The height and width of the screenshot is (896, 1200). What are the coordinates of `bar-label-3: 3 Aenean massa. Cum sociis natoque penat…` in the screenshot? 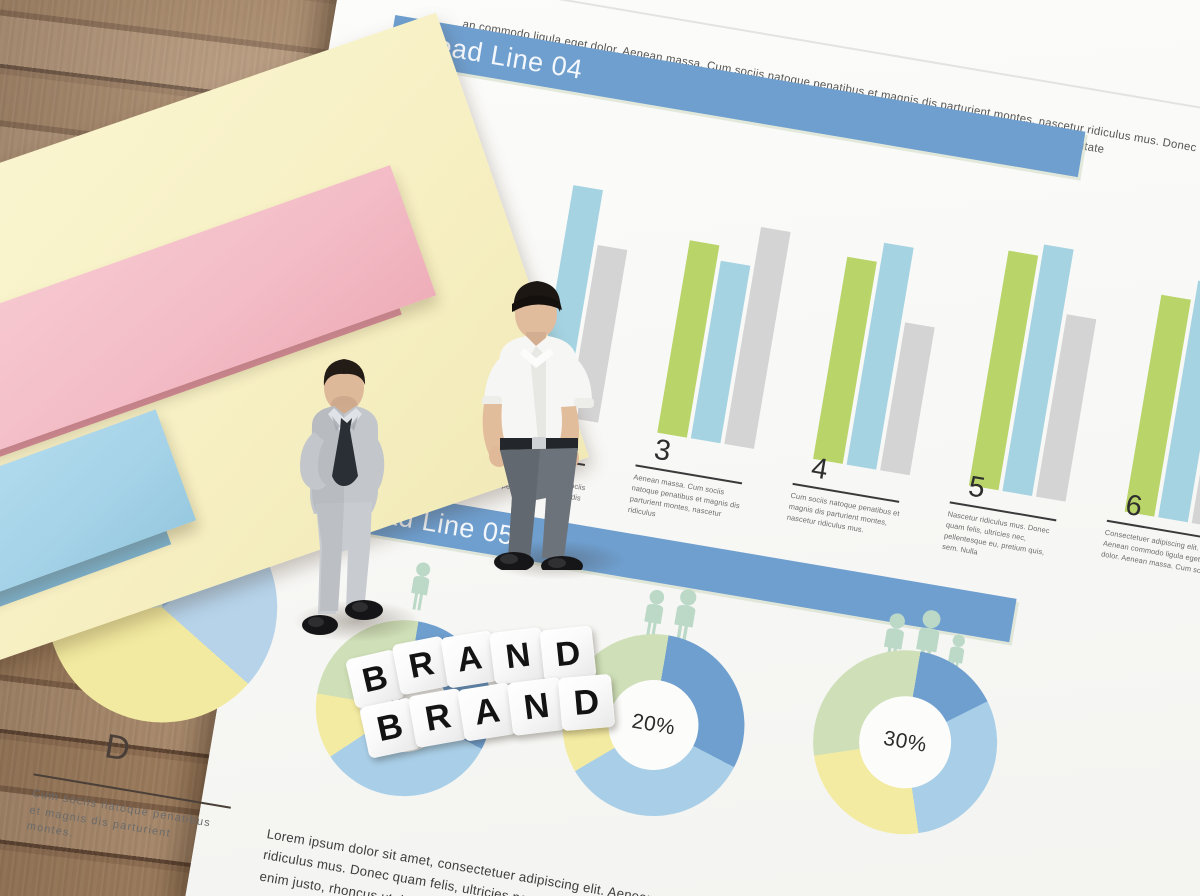 It's located at (692, 483).